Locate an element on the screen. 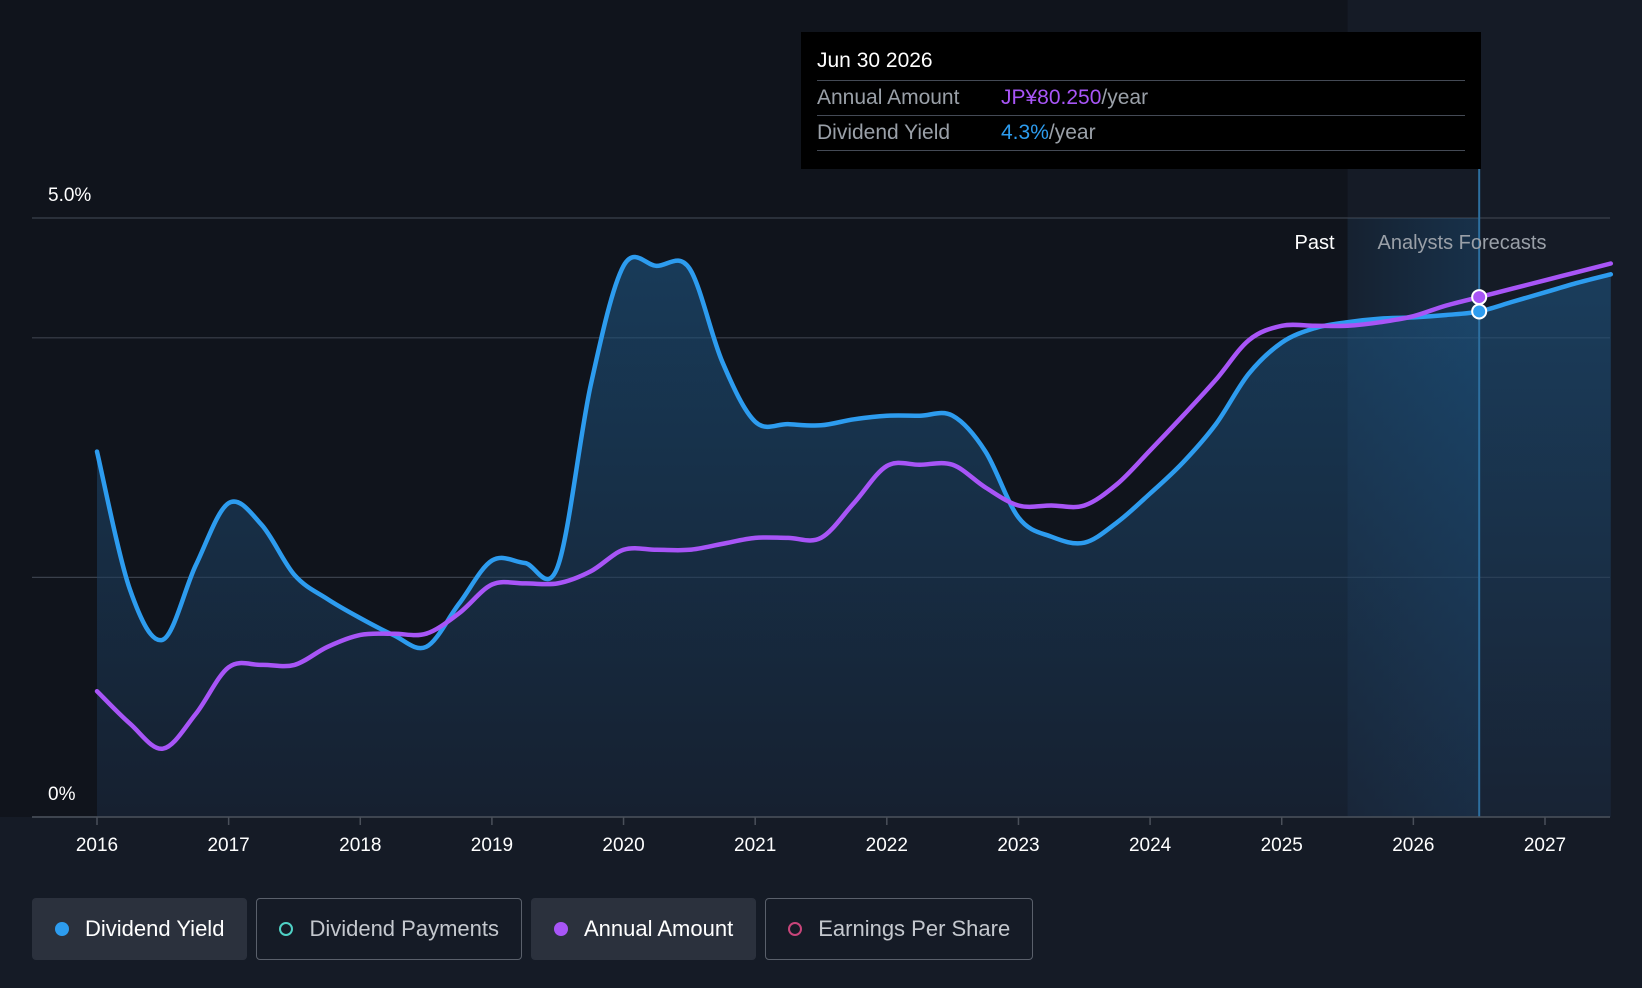 The height and width of the screenshot is (988, 1642). y-axis-labels: 0% 5.0% is located at coordinates (69, 495).